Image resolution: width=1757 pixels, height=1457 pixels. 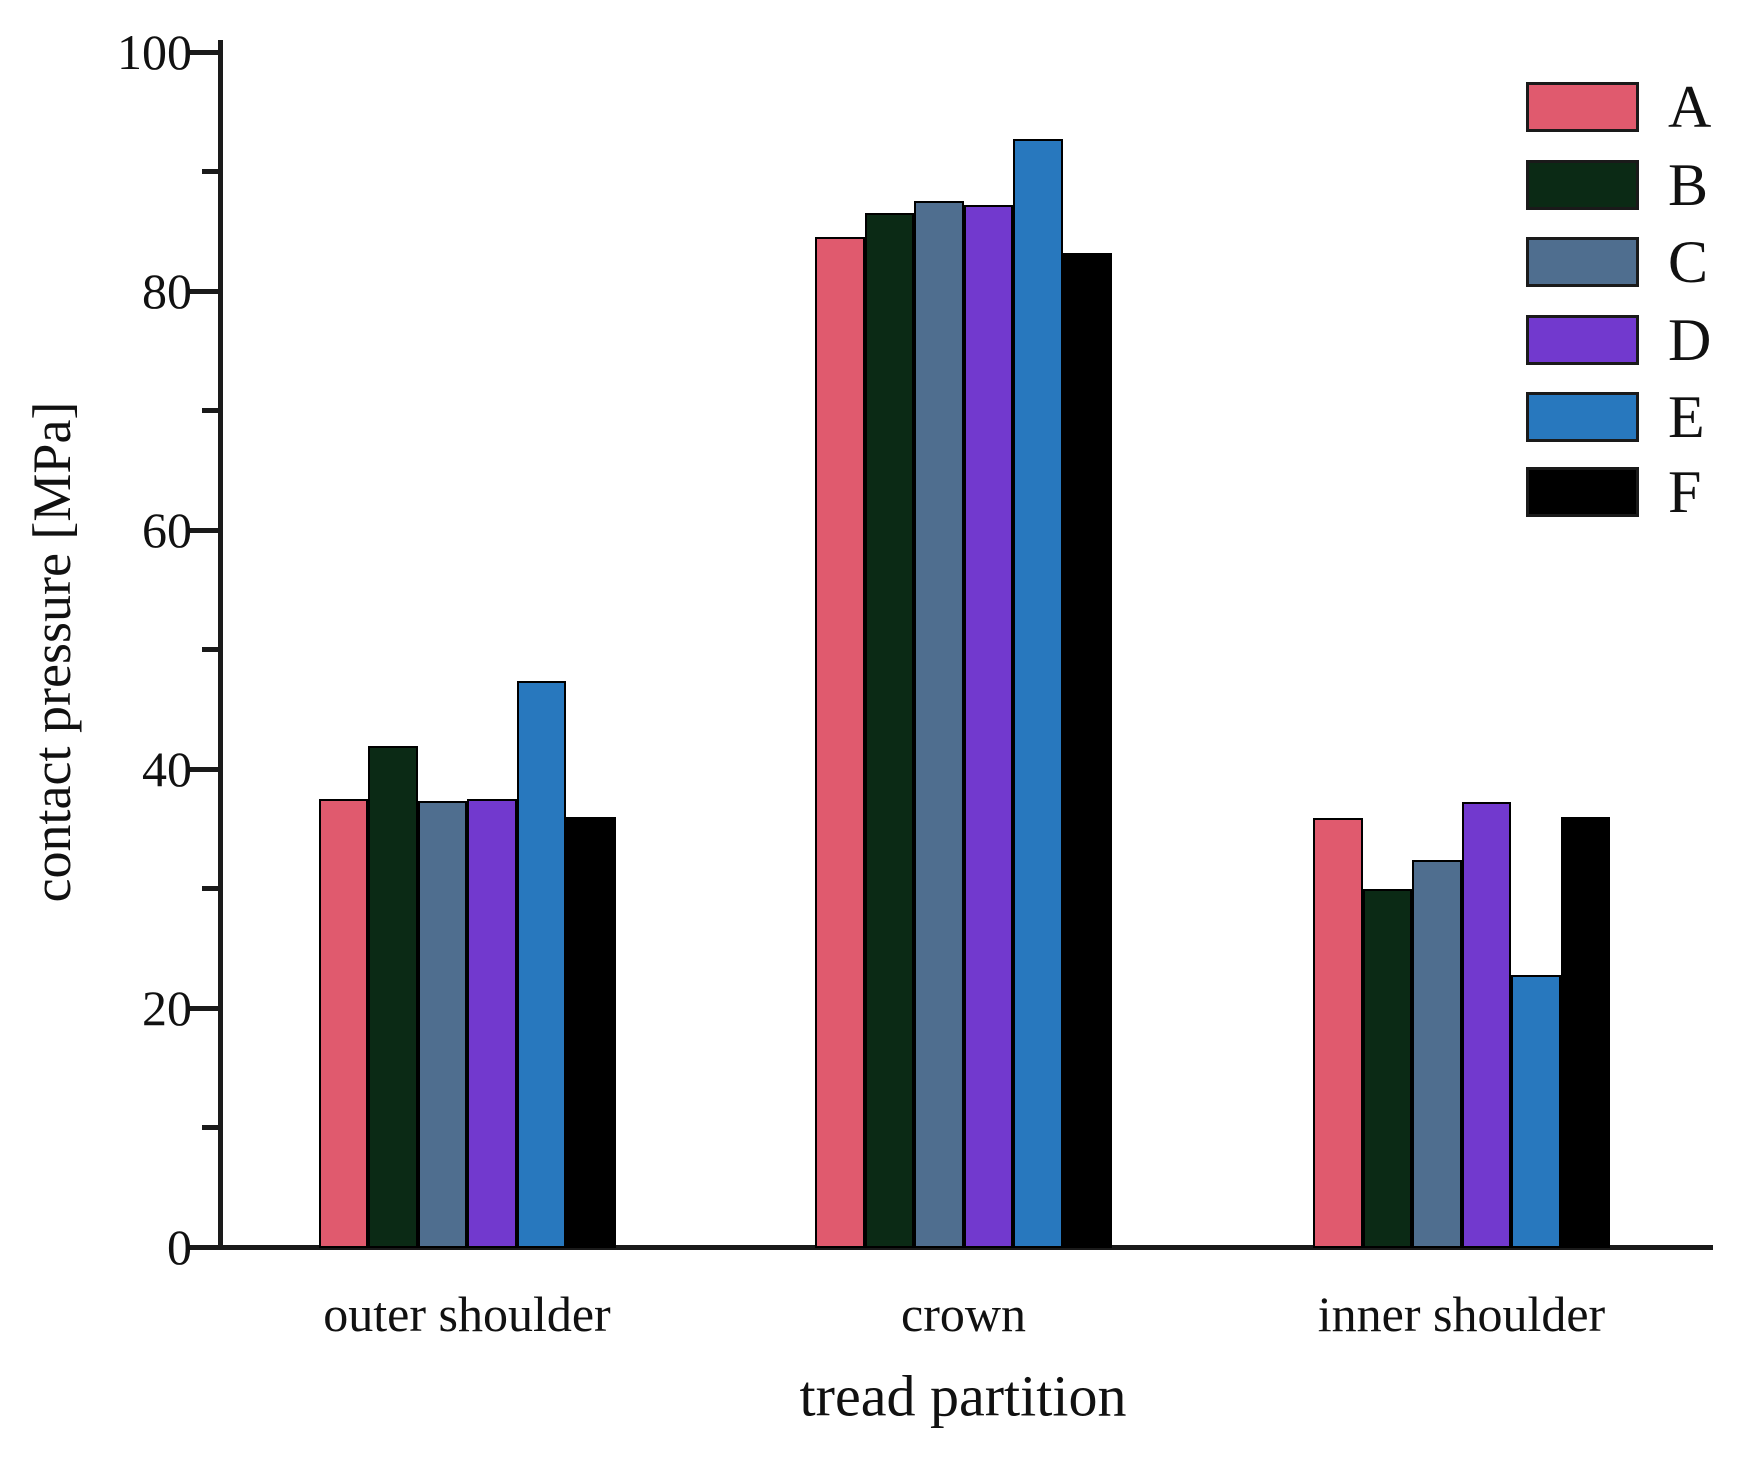 What do you see at coordinates (840, 742) in the screenshot?
I see `bar-A-crown` at bounding box center [840, 742].